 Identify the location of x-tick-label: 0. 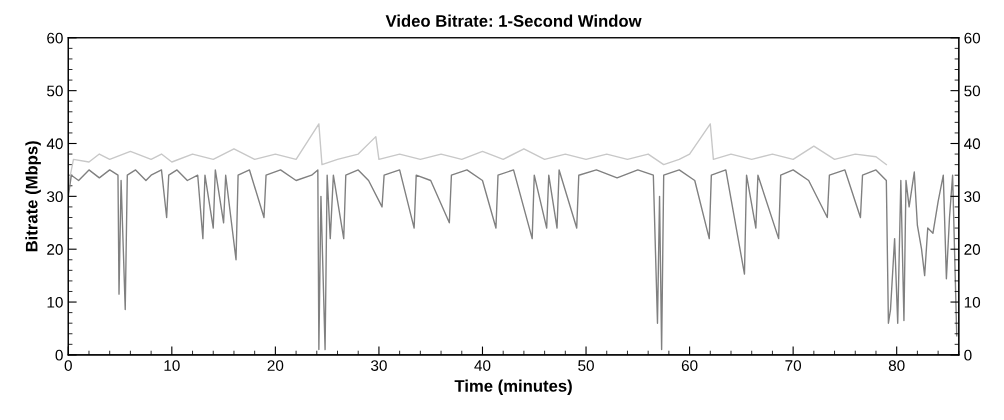
(68, 365).